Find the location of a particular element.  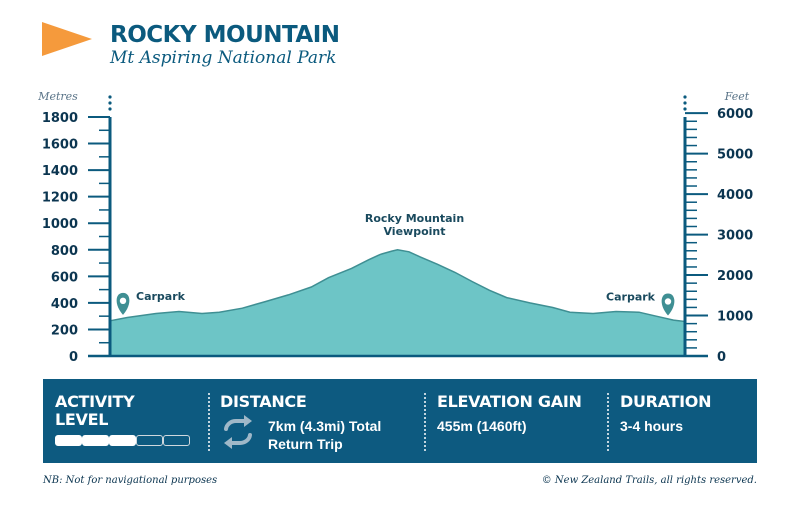

metres-tick-label: 800 is located at coordinates (64, 251).